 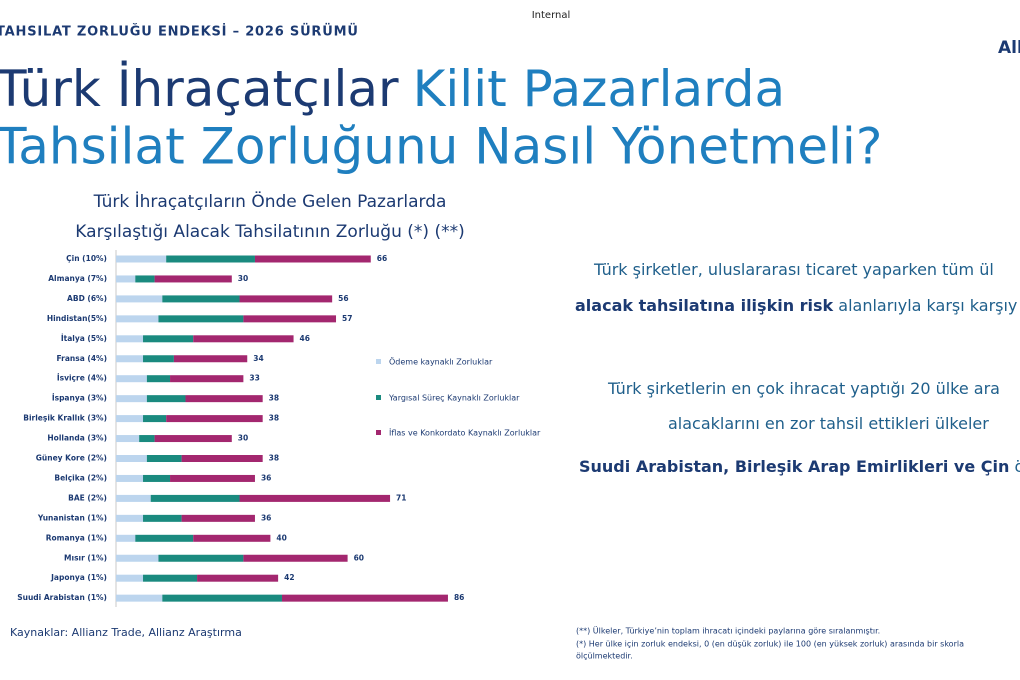 I want to click on category-label: Suudi Arabistan (1%), so click(x=62, y=597).